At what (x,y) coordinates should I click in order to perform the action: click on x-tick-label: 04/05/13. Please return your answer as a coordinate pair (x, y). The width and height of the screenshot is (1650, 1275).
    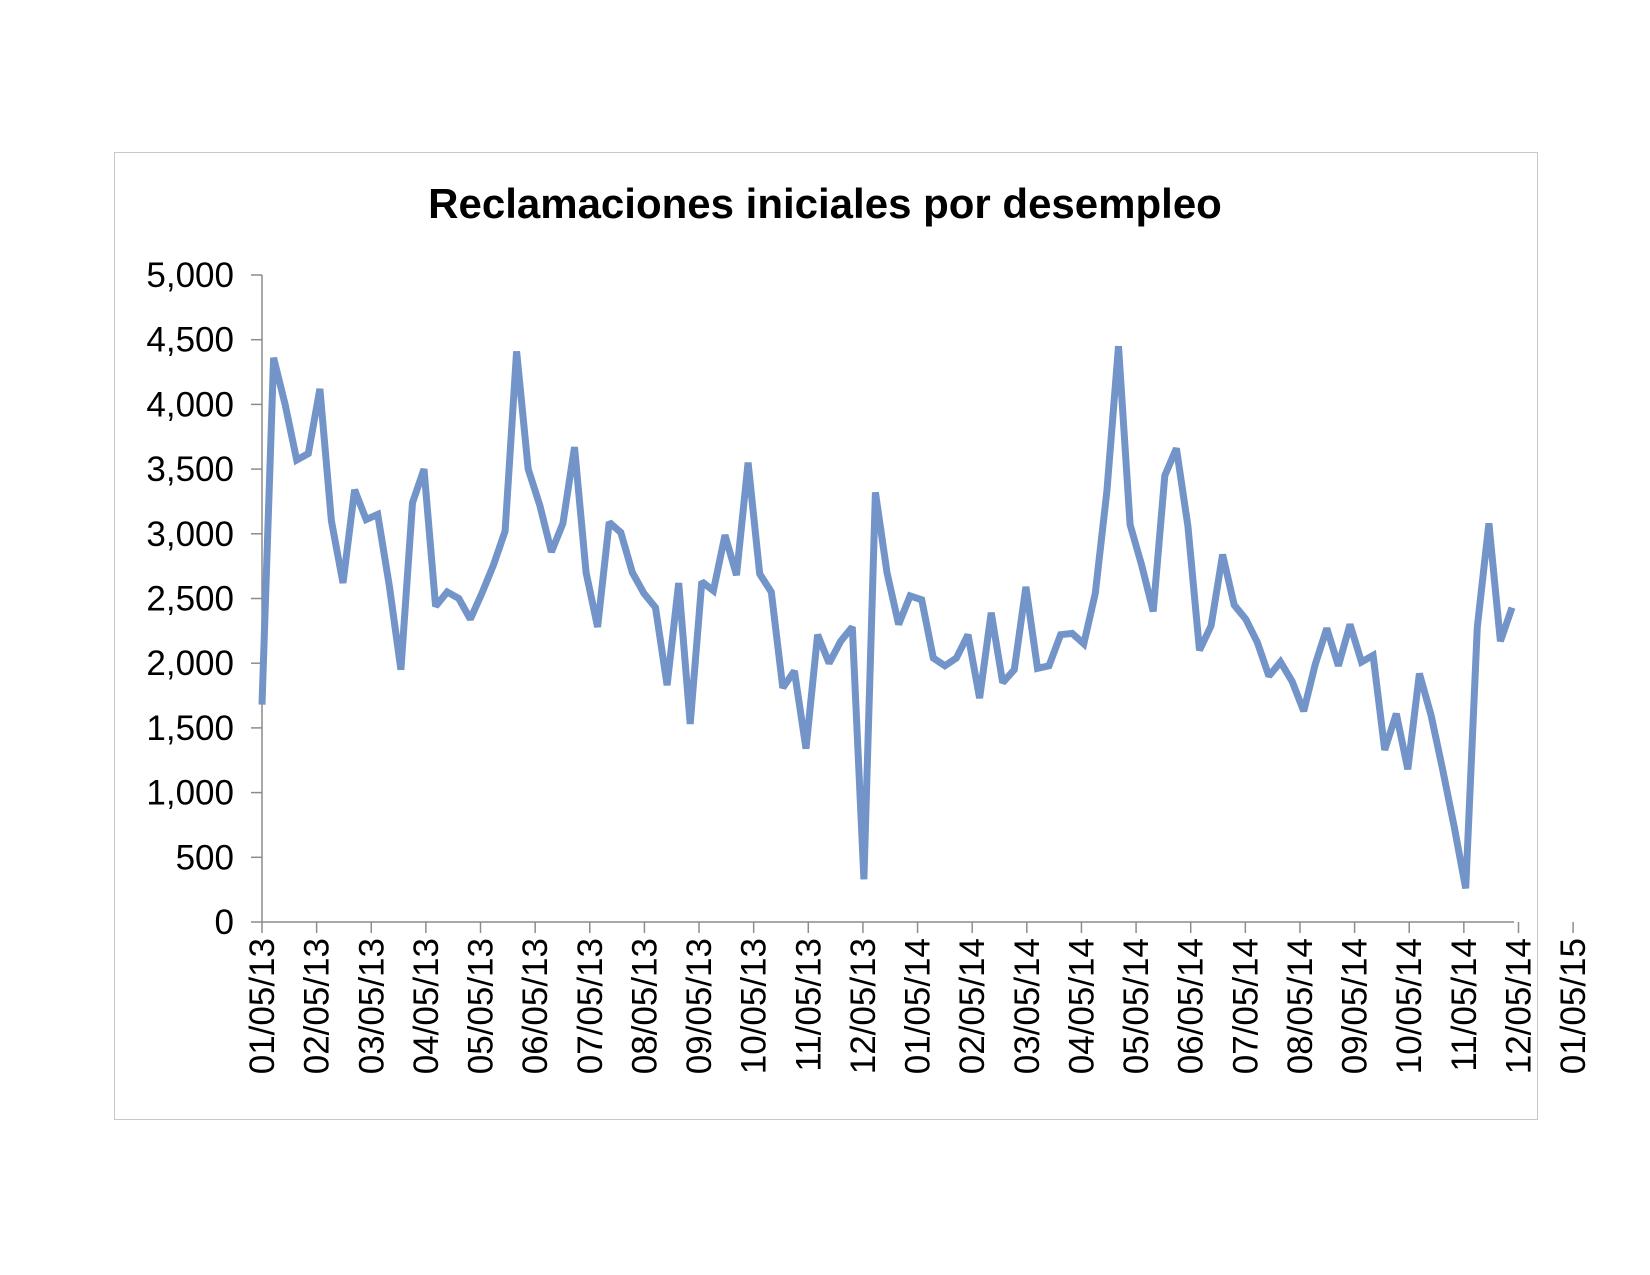
    Looking at the image, I should click on (426, 1006).